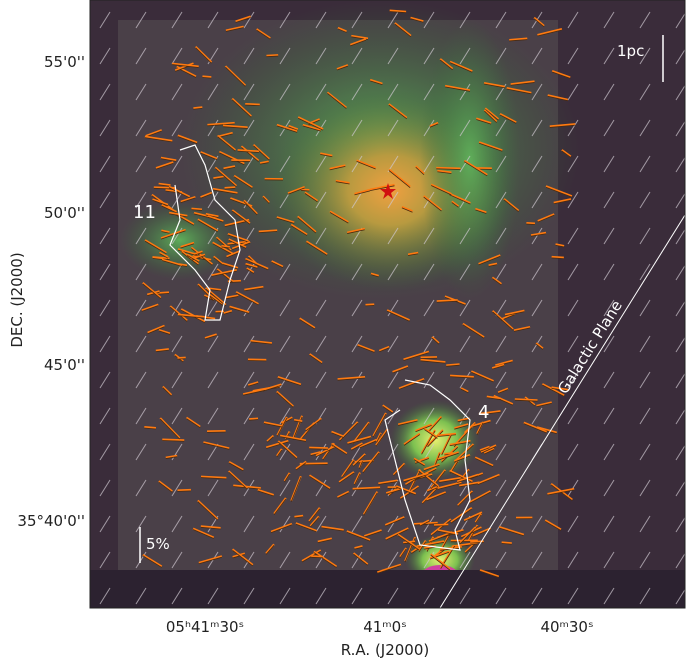  What do you see at coordinates (158, 544) in the screenshot?
I see `vector-scale-label: 5%` at bounding box center [158, 544].